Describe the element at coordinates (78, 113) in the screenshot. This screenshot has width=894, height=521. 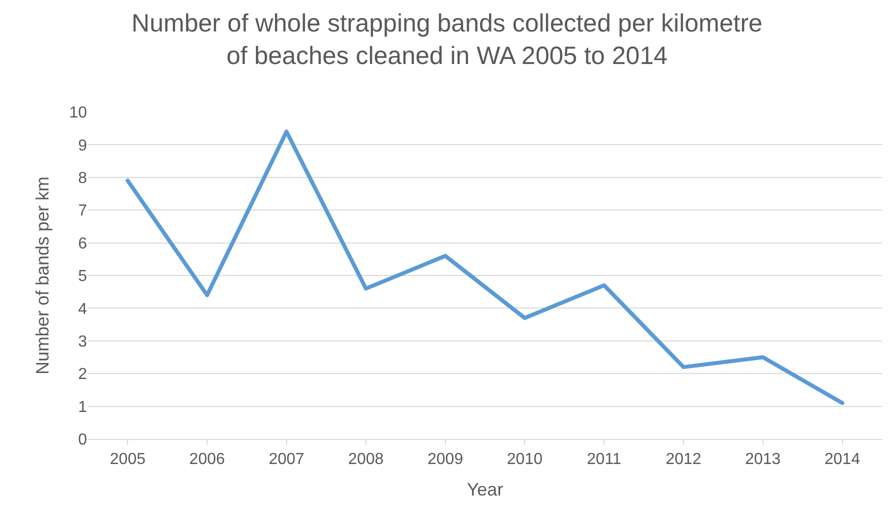
I see `y-tick-label: 10` at that location.